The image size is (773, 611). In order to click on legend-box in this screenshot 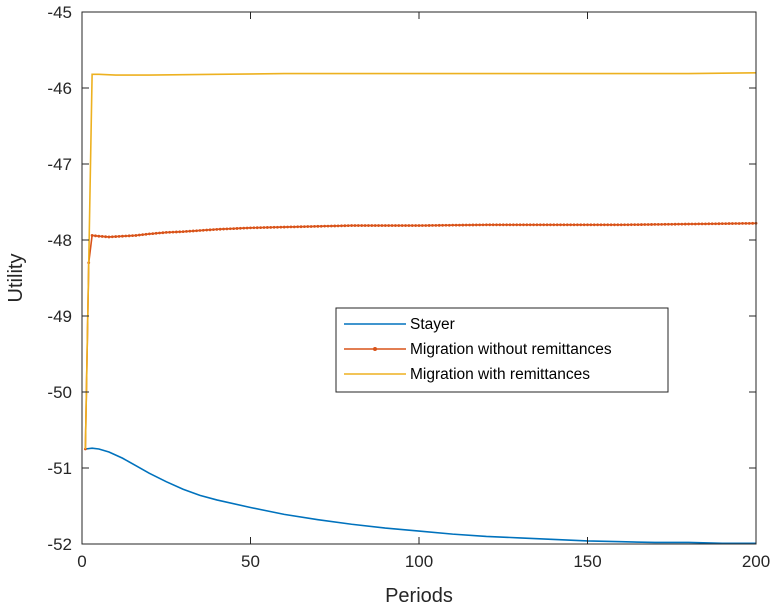, I will do `click(502, 350)`.